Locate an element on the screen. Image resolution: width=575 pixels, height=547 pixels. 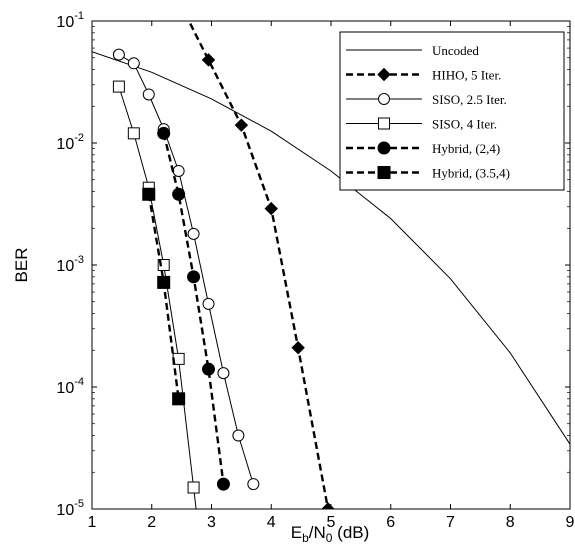
x-tick-label: 9 is located at coordinates (570, 522).